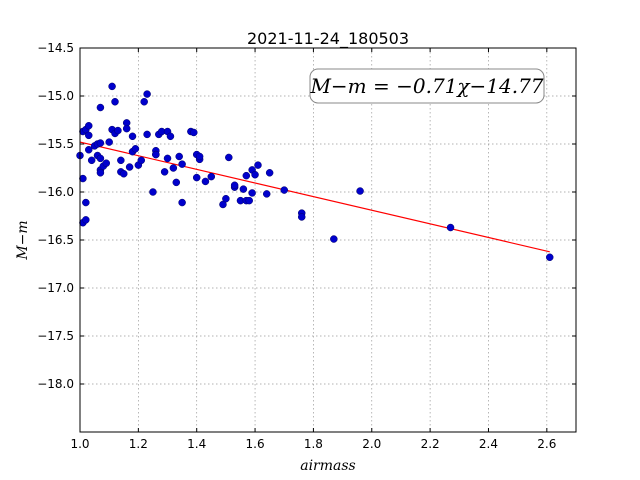 The image size is (640, 480). What do you see at coordinates (55, 288) in the screenshot?
I see `y-tick-label: −17.0` at bounding box center [55, 288].